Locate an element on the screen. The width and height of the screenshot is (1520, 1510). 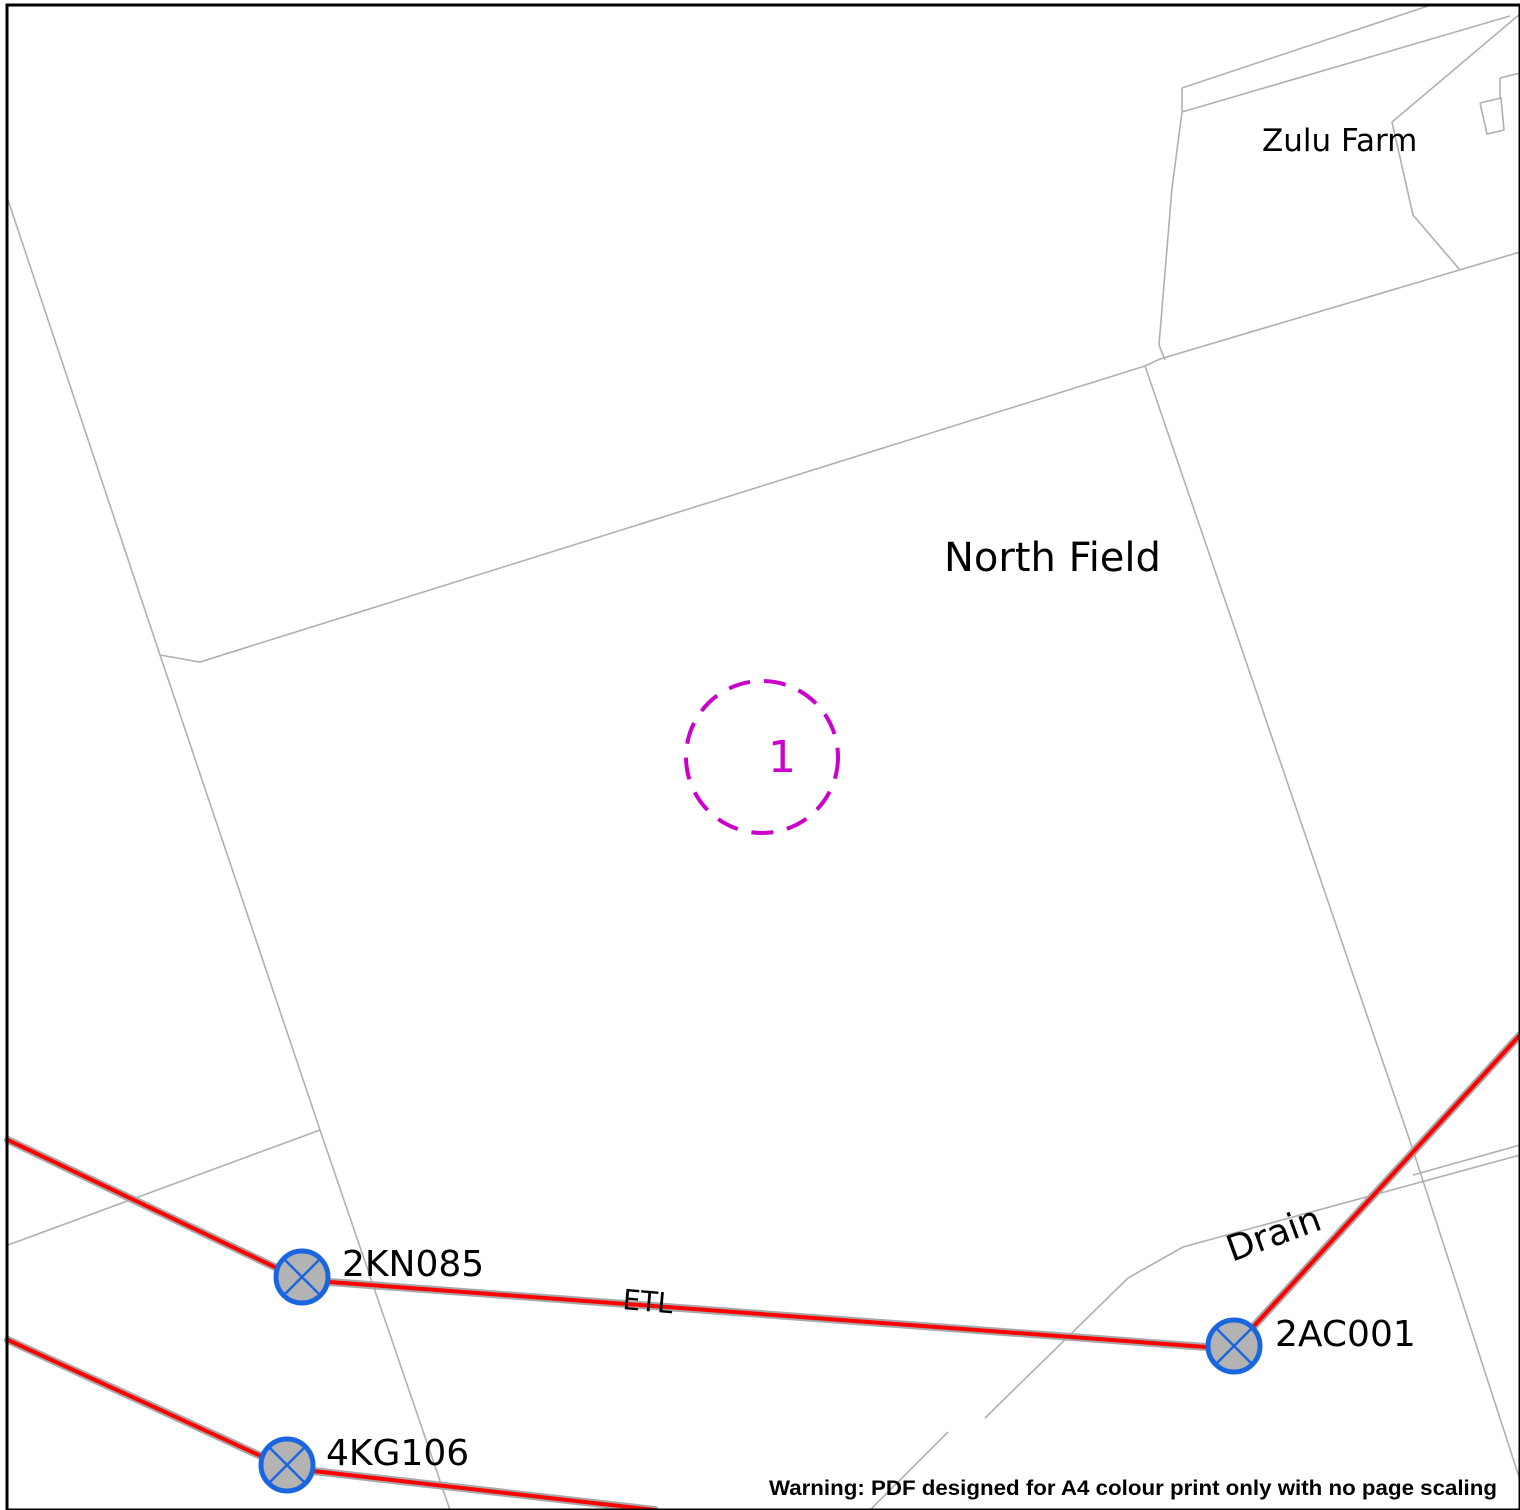
boundary-drain-south is located at coordinates (1351, 1201).